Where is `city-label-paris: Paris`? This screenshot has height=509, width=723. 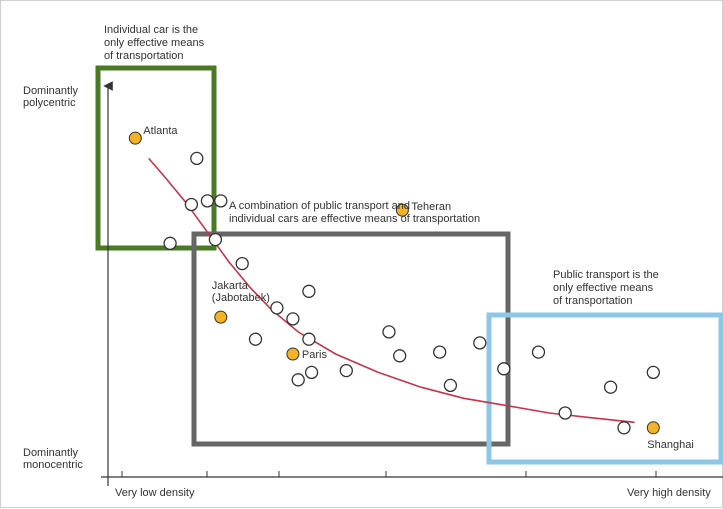 city-label-paris: Paris is located at coordinates (315, 355).